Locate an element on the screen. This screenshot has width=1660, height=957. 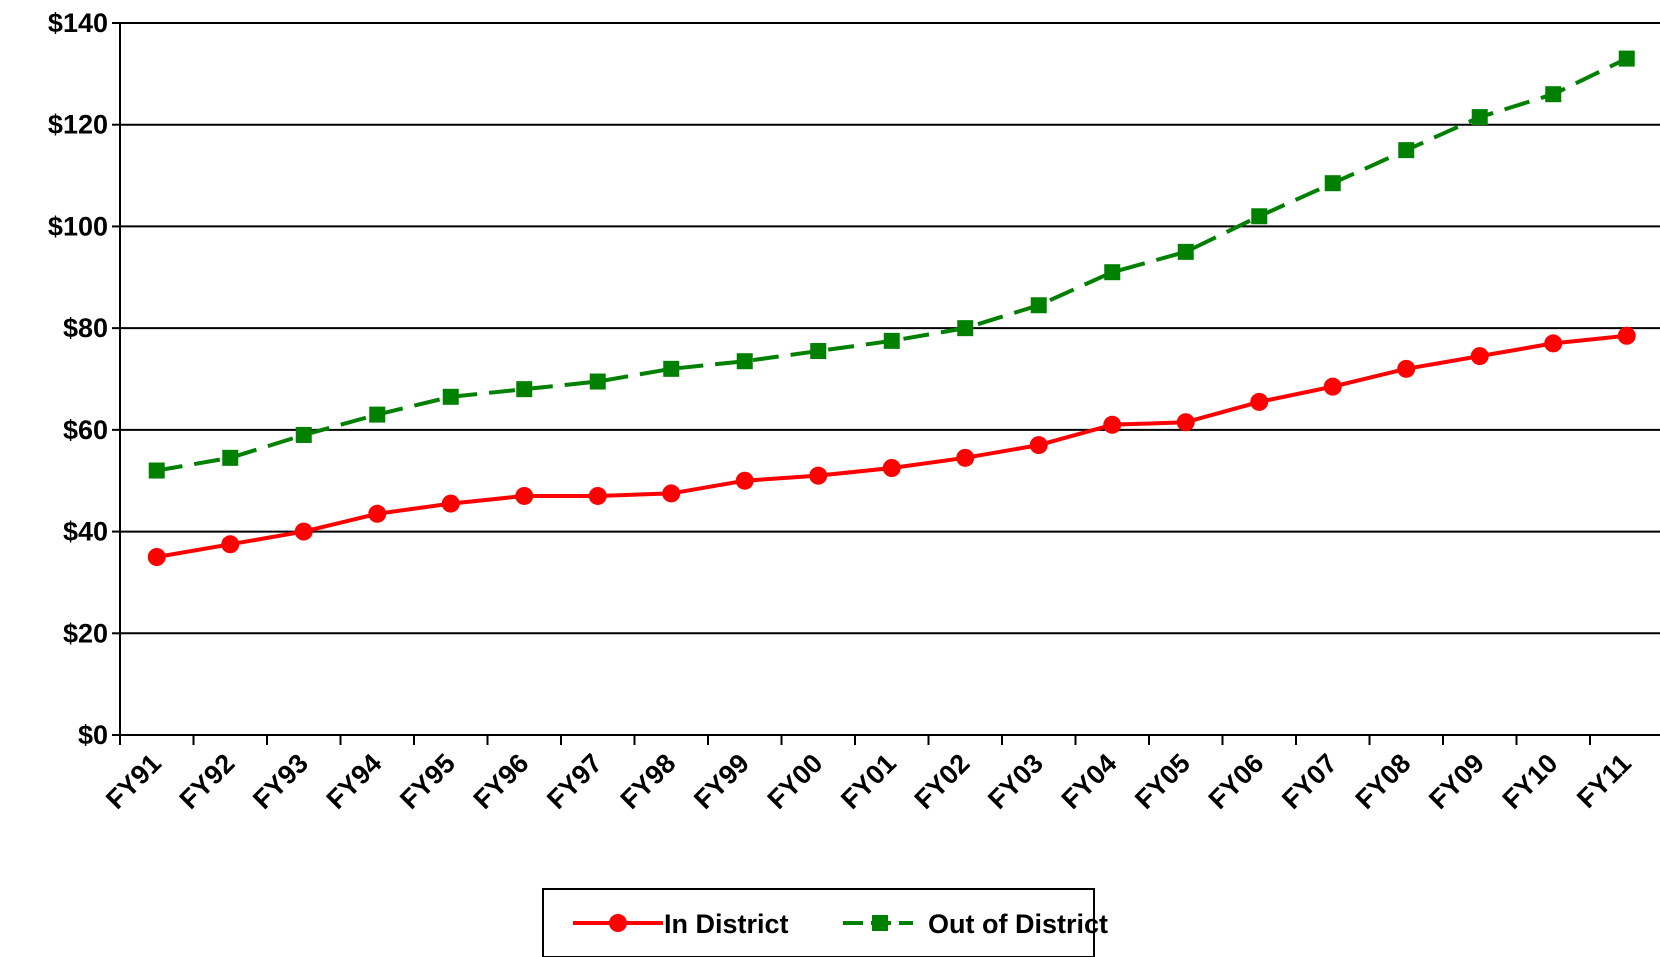
x-tick-label: FY01 is located at coordinates (868, 781).